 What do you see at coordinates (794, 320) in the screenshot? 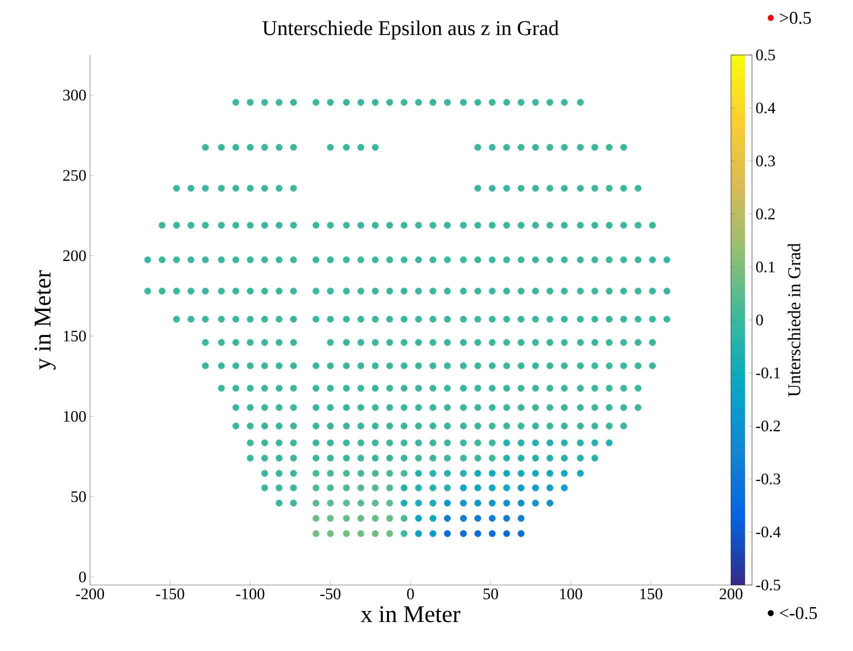
I see `color-bar-title: Unterschiede in Grad` at bounding box center [794, 320].